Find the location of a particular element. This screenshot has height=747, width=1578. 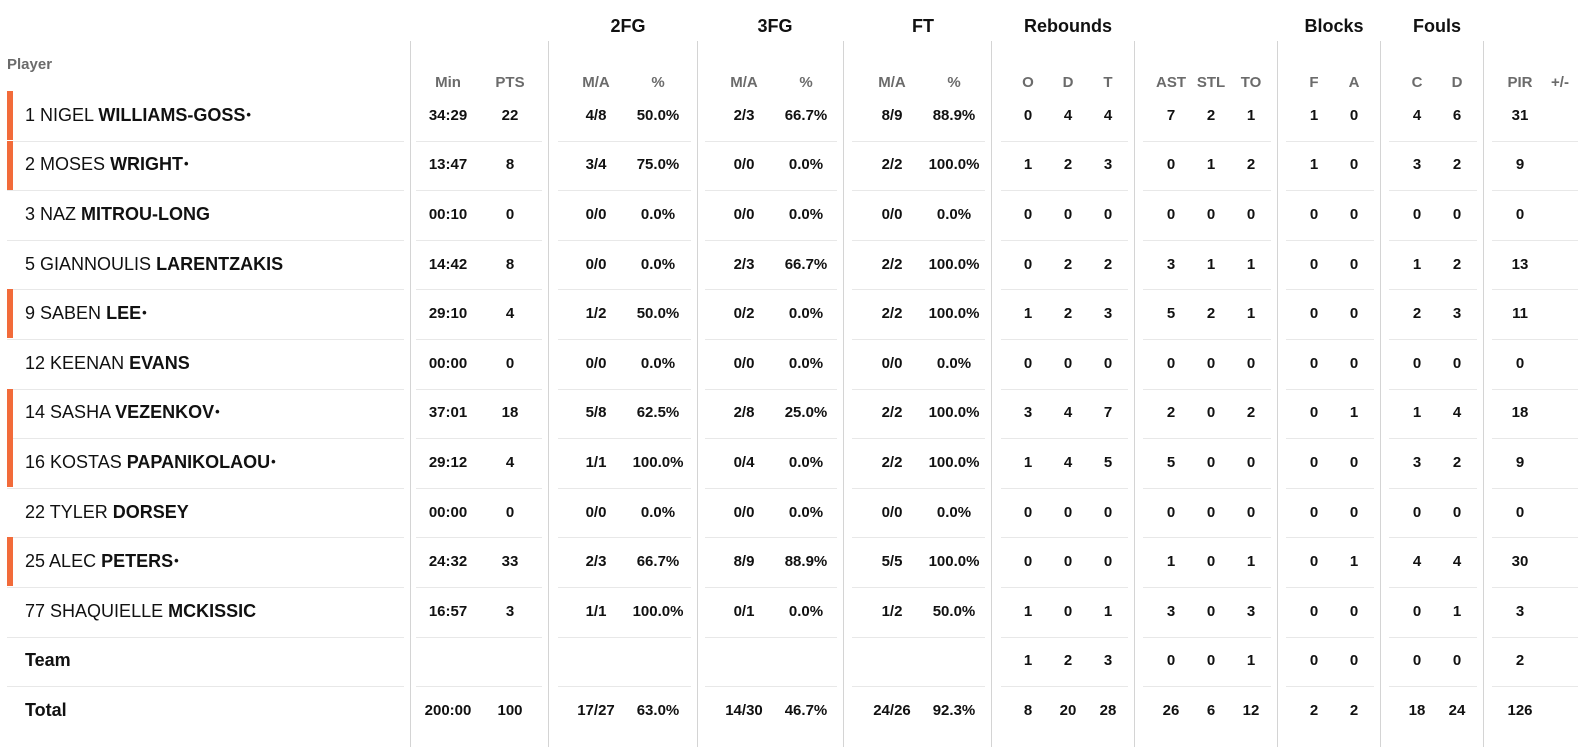

stat-pts: 33 is located at coordinates (510, 561).